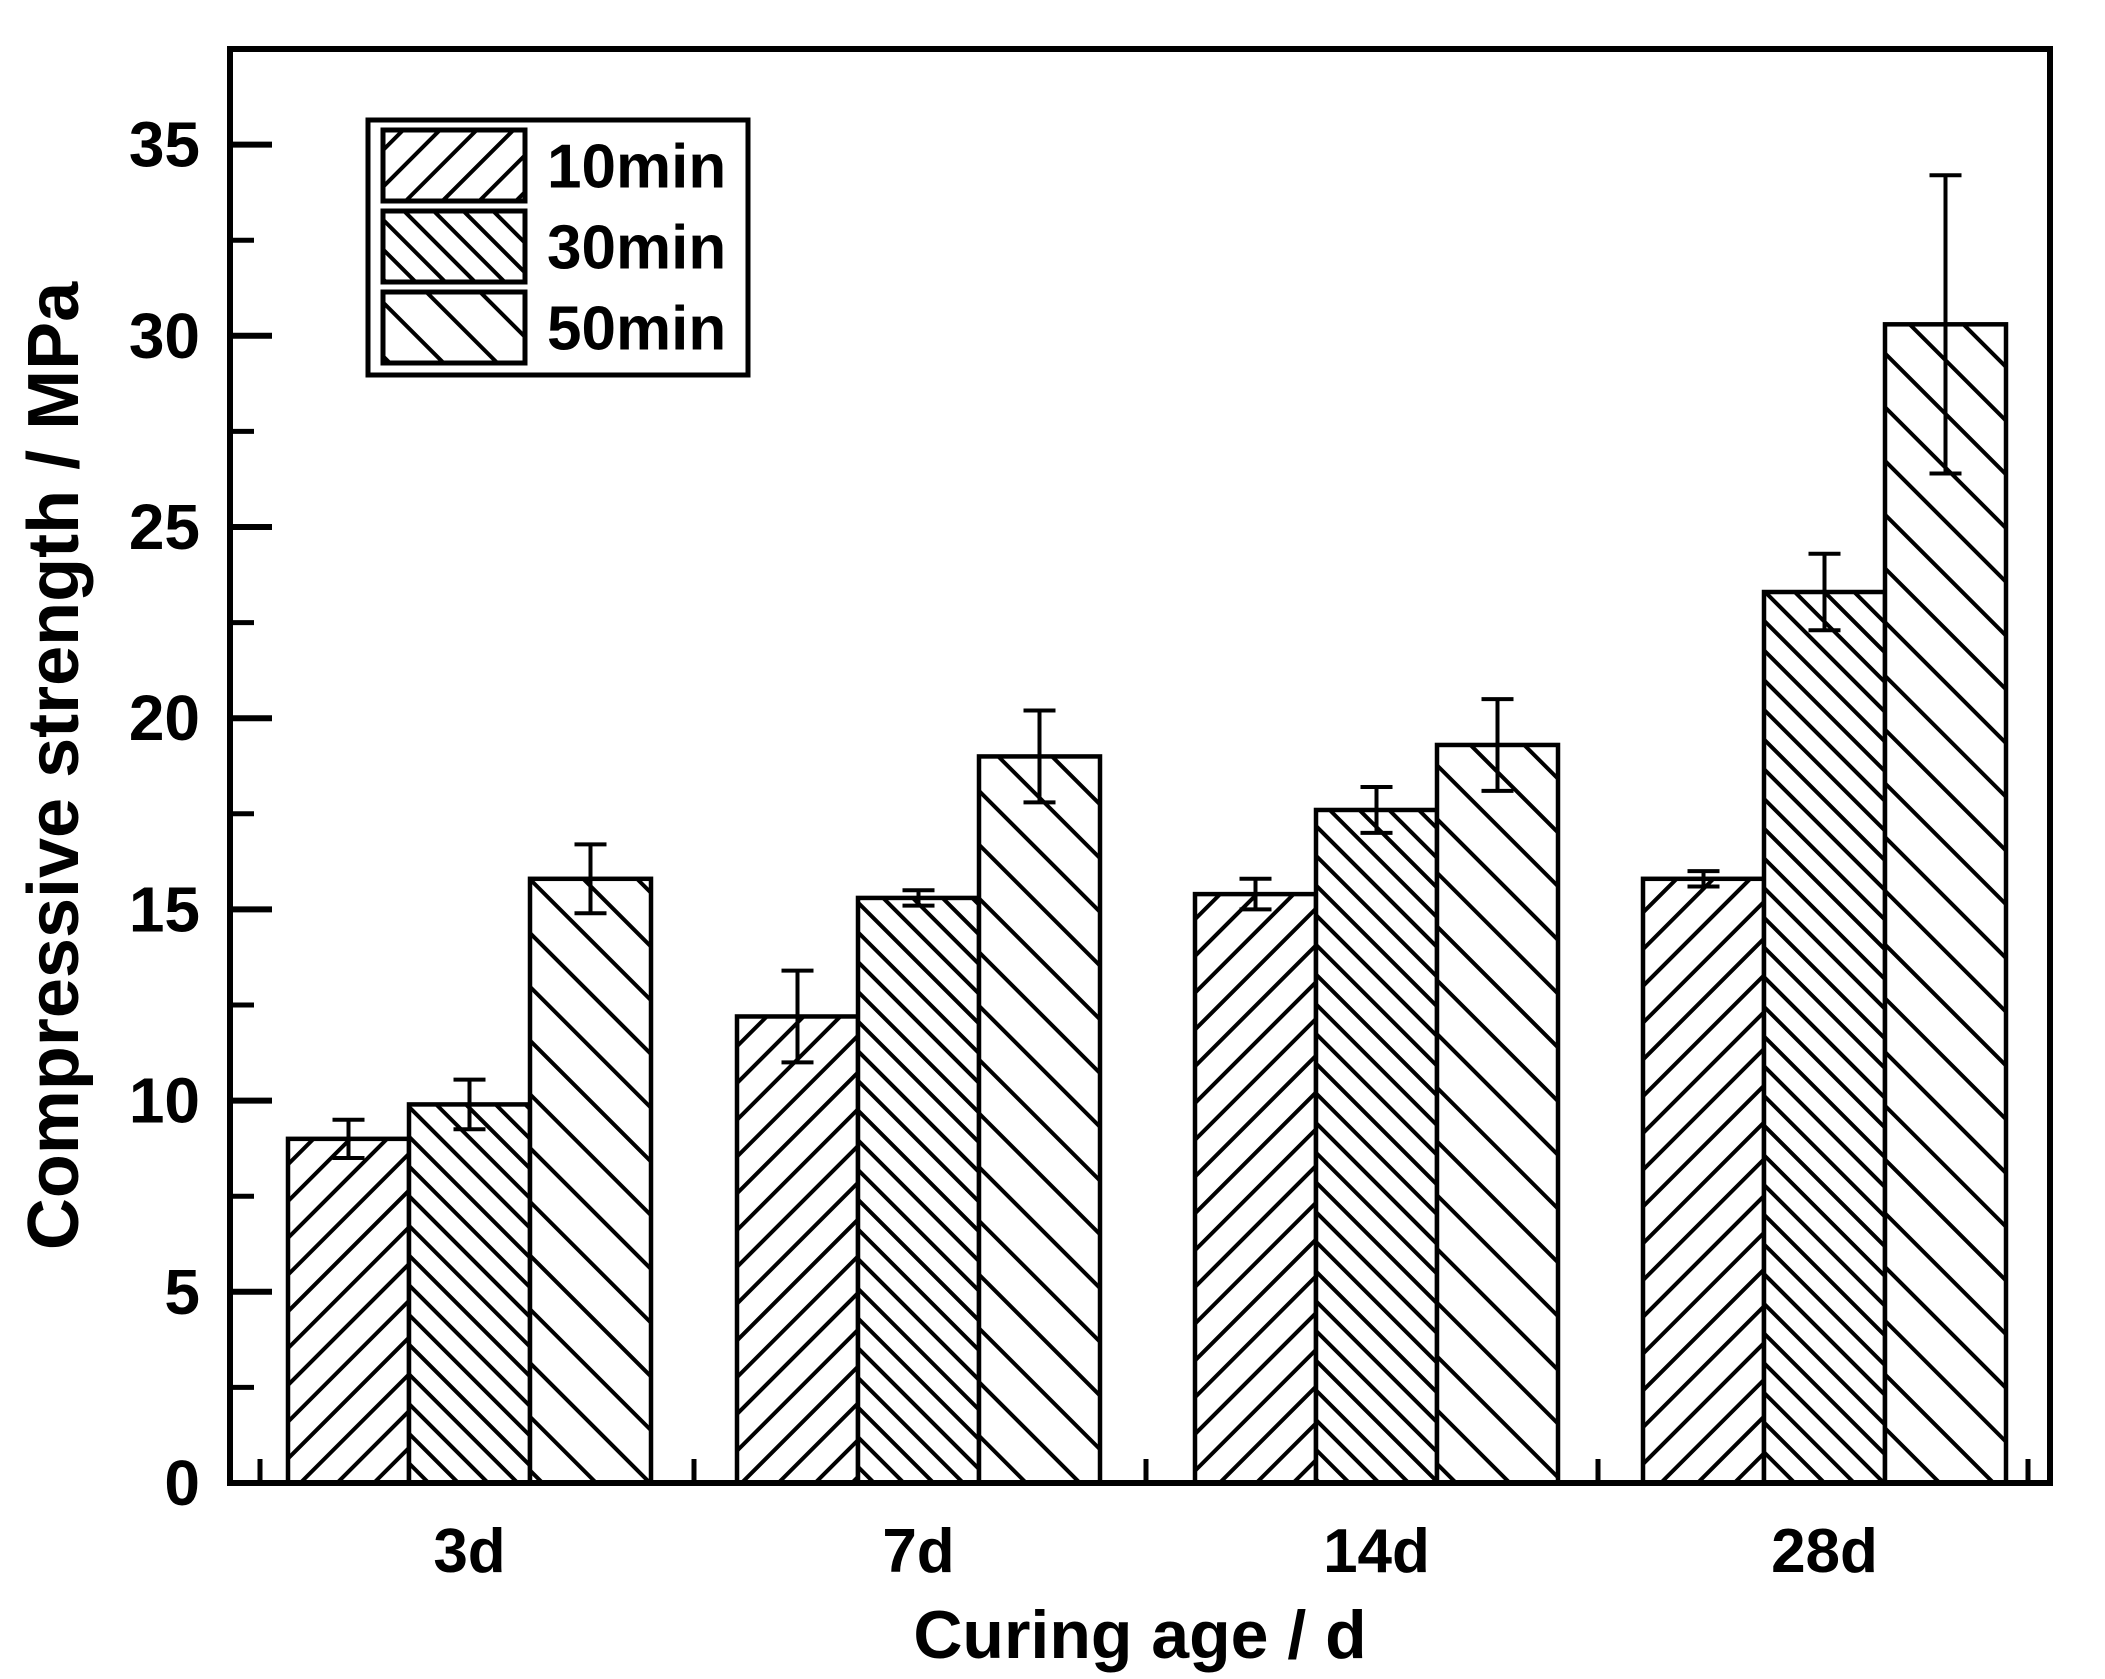  What do you see at coordinates (590, 879) in the screenshot?
I see `error-bar-50min-3d` at bounding box center [590, 879].